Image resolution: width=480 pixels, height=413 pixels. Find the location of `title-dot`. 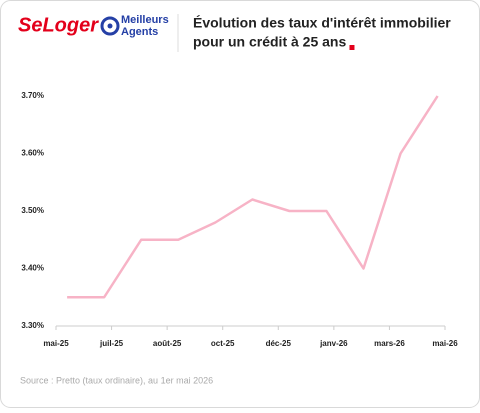

title-dot is located at coordinates (352, 47).